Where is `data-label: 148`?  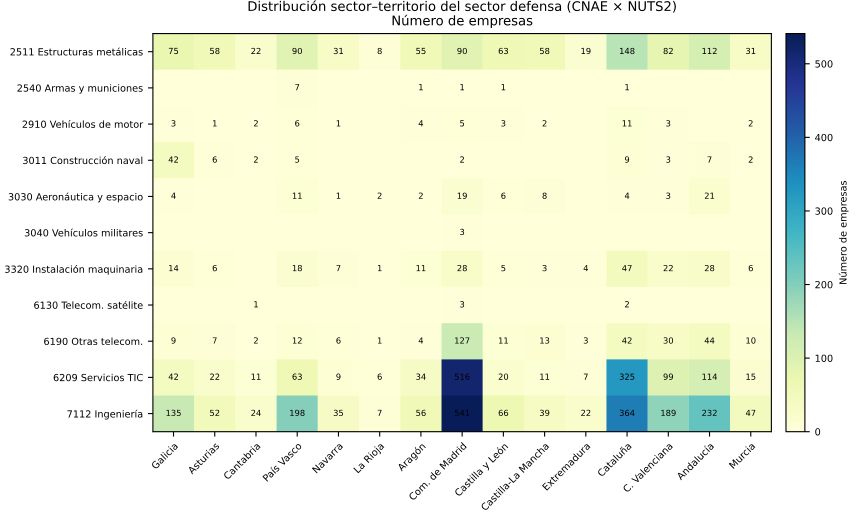
data-label: 148 is located at coordinates (627, 51).